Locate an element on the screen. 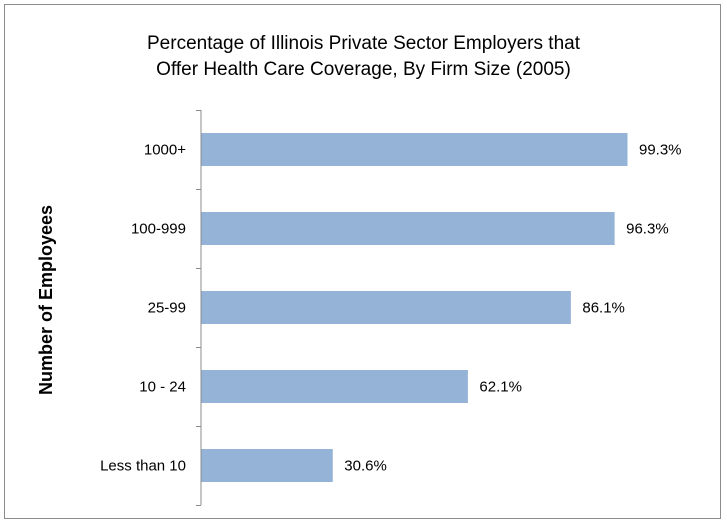 The height and width of the screenshot is (523, 727). data-label-2: 86.1% is located at coordinates (603, 308).